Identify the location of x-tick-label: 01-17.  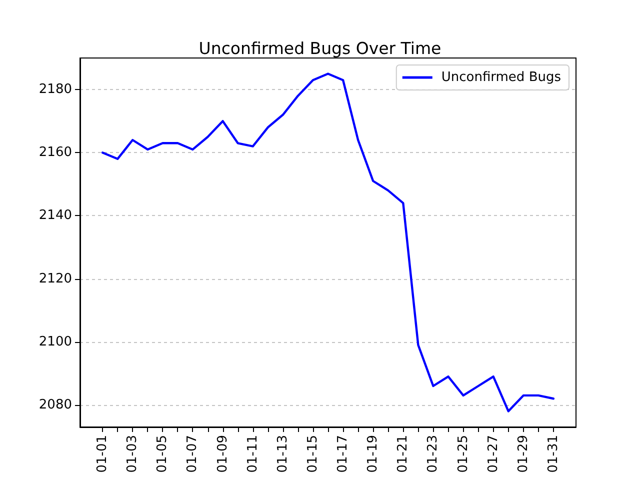
(343, 454).